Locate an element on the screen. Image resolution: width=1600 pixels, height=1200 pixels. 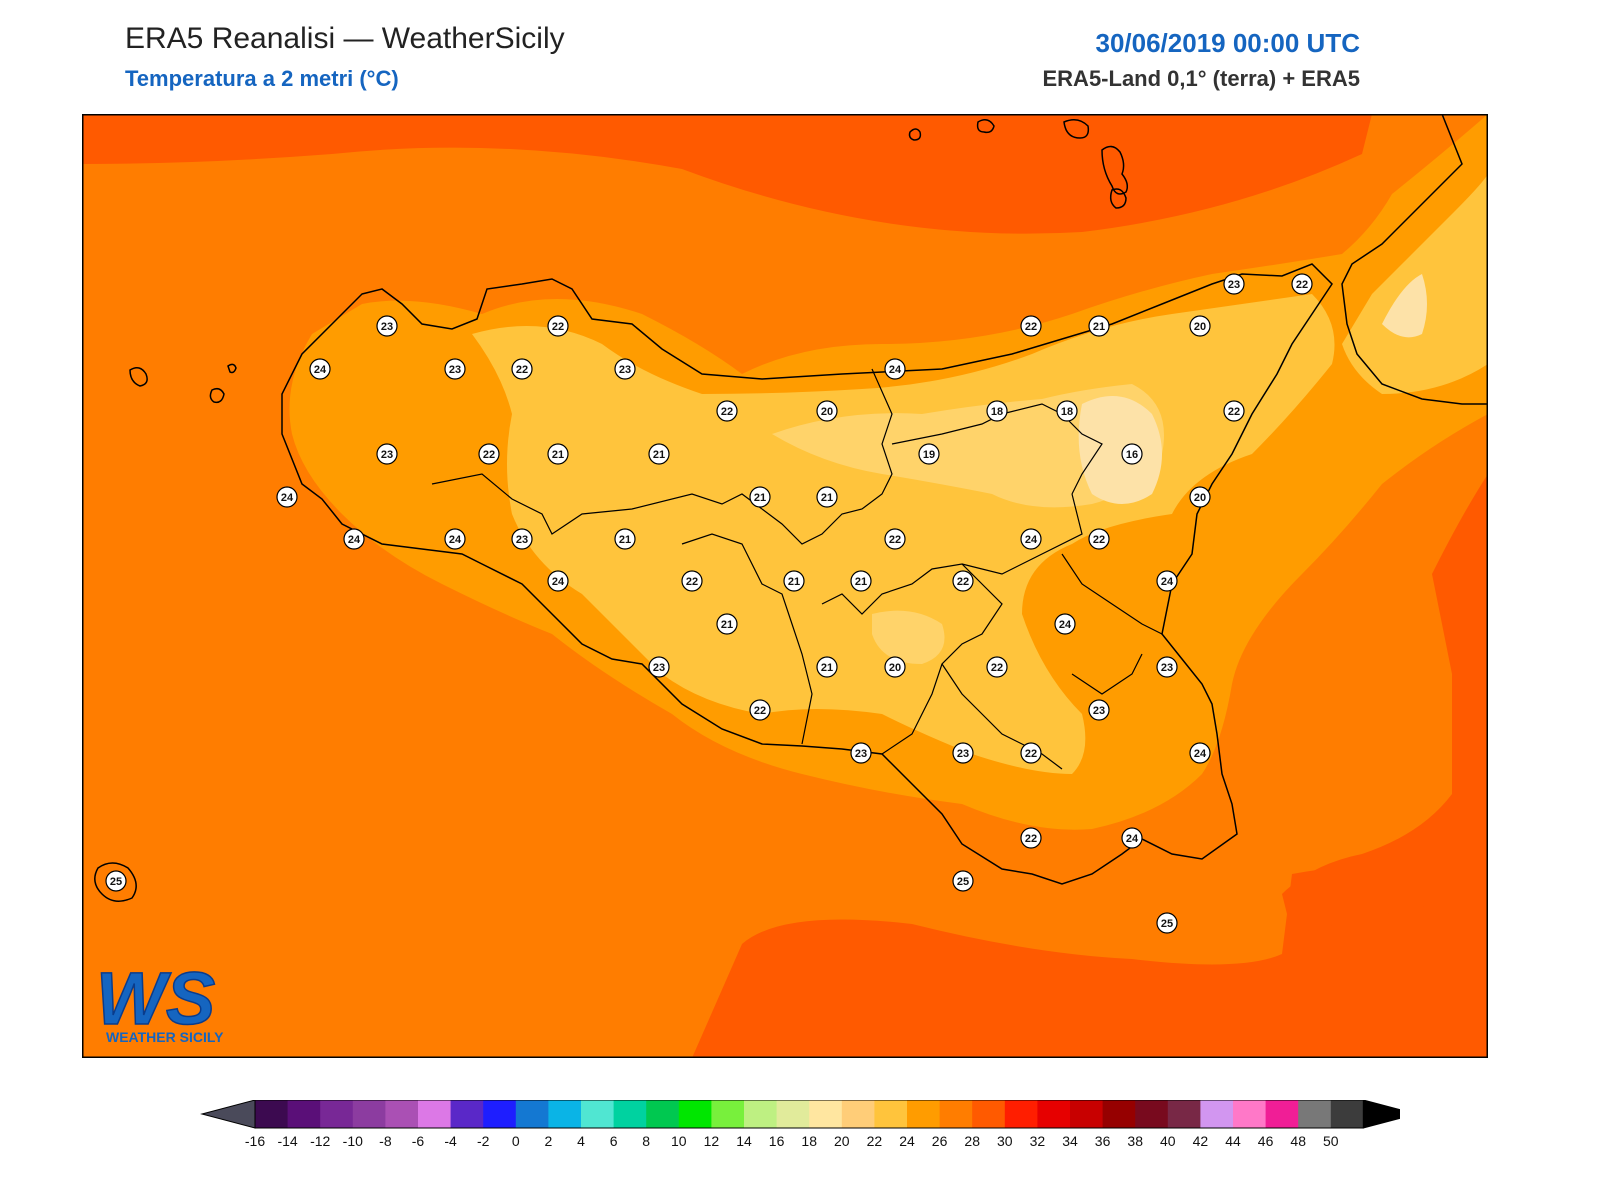
colorbar-tick-label: 14 is located at coordinates (744, 1141).